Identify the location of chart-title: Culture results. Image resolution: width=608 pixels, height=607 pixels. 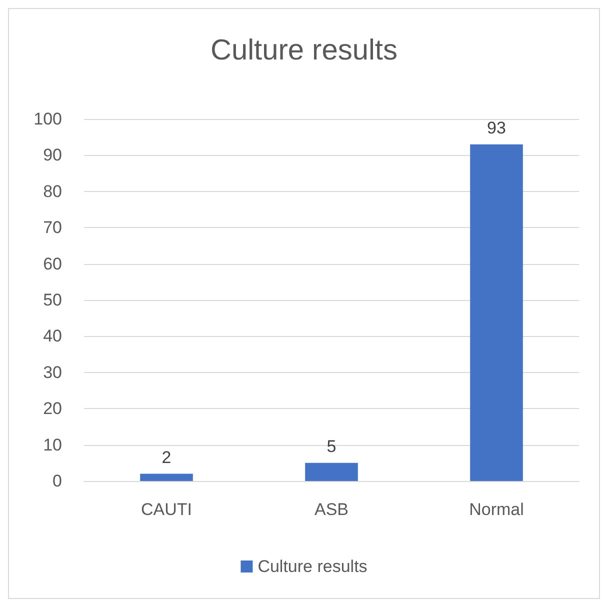
(304, 50).